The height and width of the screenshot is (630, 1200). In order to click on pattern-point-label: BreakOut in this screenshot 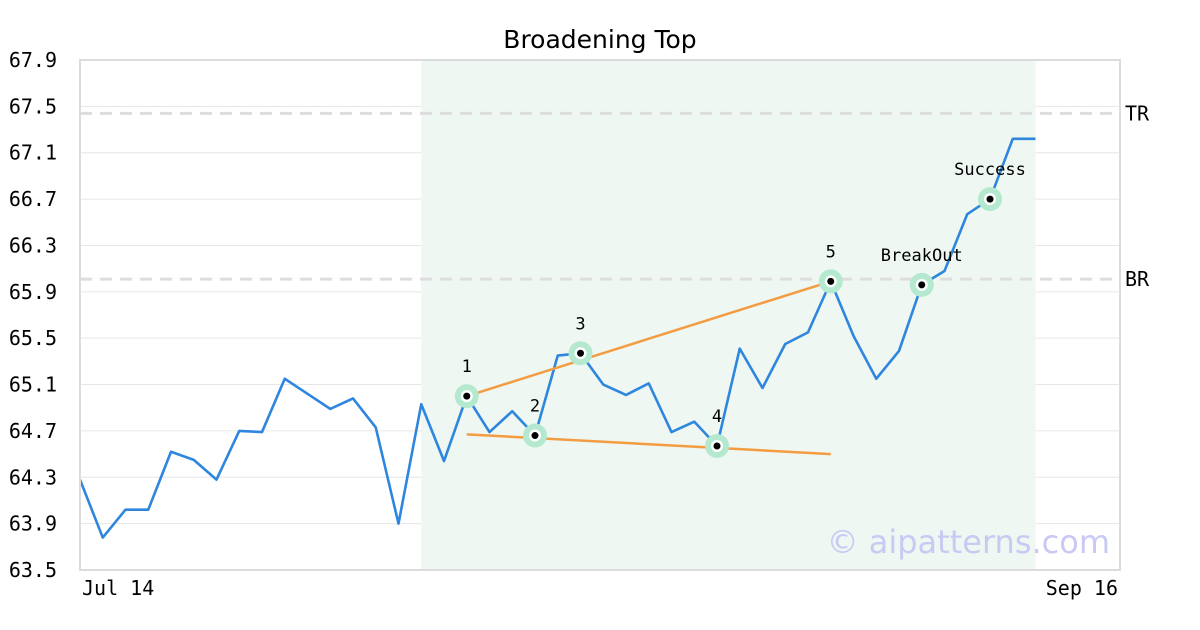, I will do `click(922, 256)`.